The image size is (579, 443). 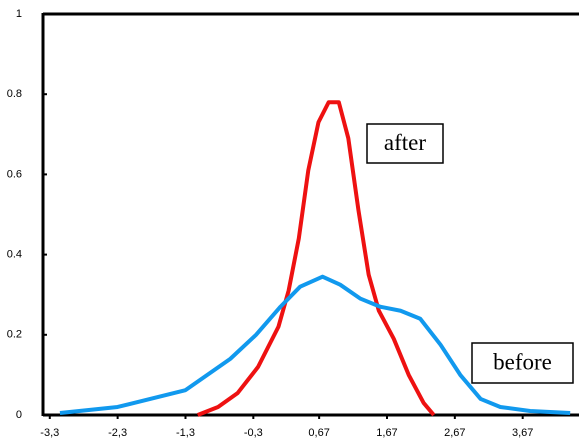 What do you see at coordinates (318, 433) in the screenshot?
I see `x-tick-label: 0,67` at bounding box center [318, 433].